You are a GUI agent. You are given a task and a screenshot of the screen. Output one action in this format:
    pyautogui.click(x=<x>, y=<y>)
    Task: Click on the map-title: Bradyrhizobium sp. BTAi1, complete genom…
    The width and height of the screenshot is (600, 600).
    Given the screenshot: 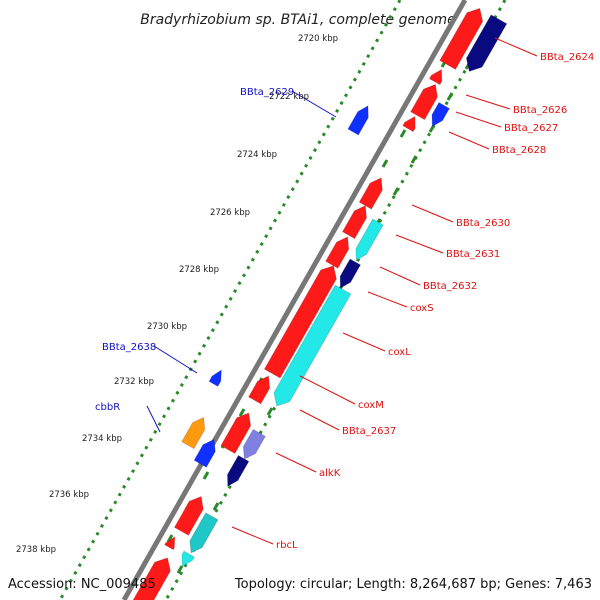 What is the action you would take?
    pyautogui.click(x=298, y=20)
    